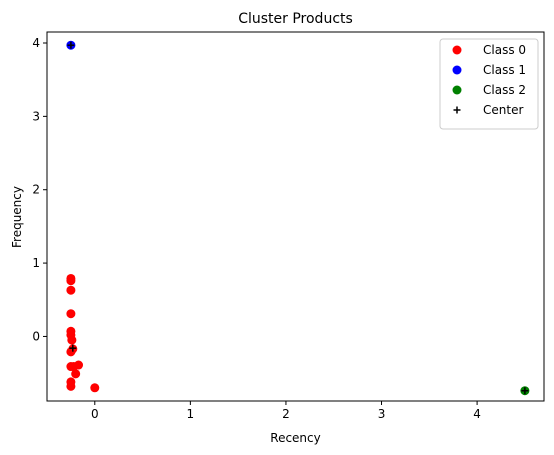 This screenshot has height=455, width=554. Describe the element at coordinates (95, 414) in the screenshot. I see `x-tick-label: 0` at that location.